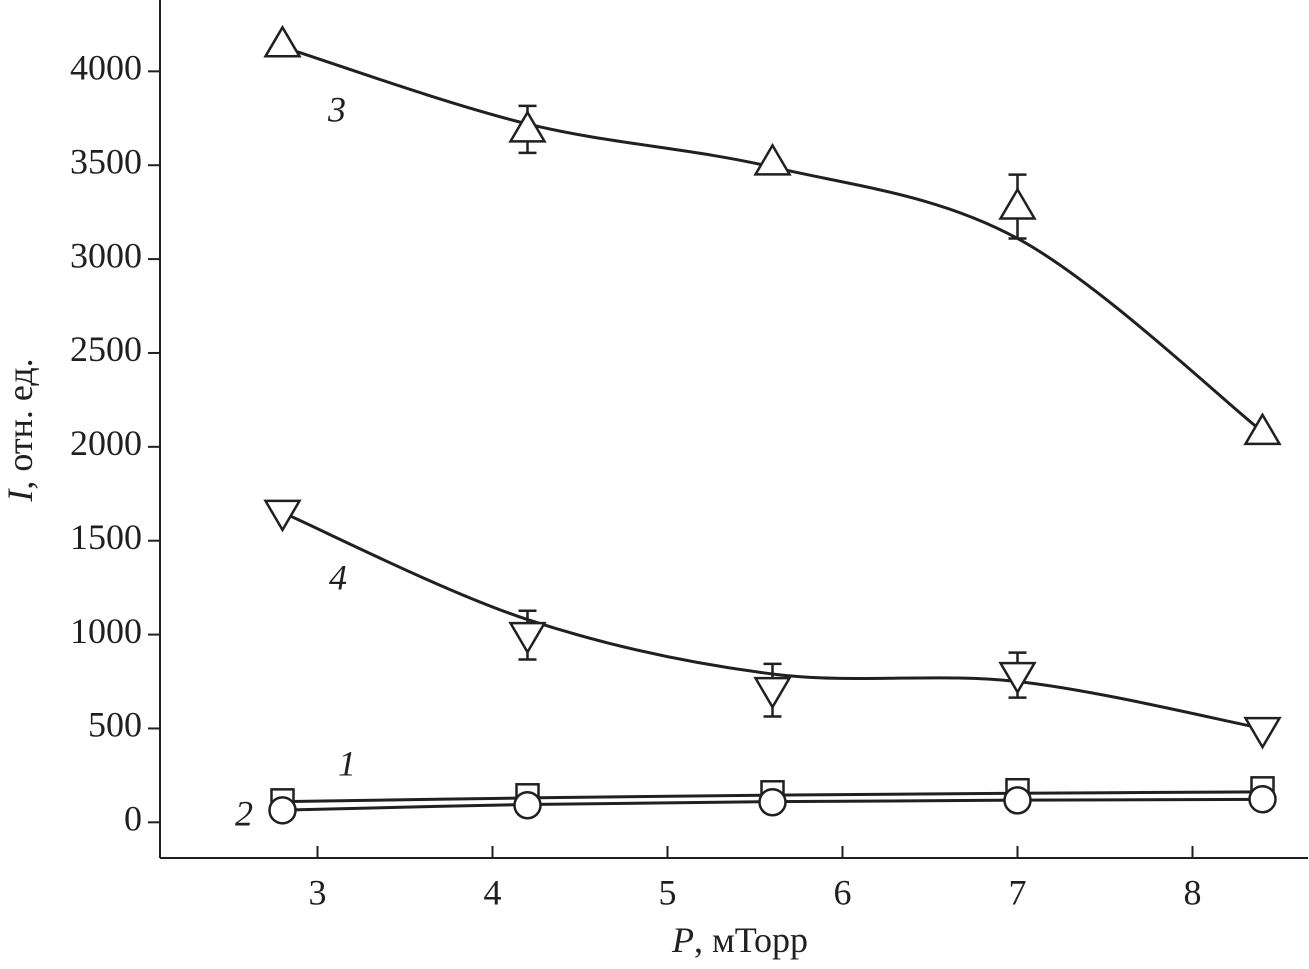  I want to click on x-tick-label: 3, so click(318, 892).